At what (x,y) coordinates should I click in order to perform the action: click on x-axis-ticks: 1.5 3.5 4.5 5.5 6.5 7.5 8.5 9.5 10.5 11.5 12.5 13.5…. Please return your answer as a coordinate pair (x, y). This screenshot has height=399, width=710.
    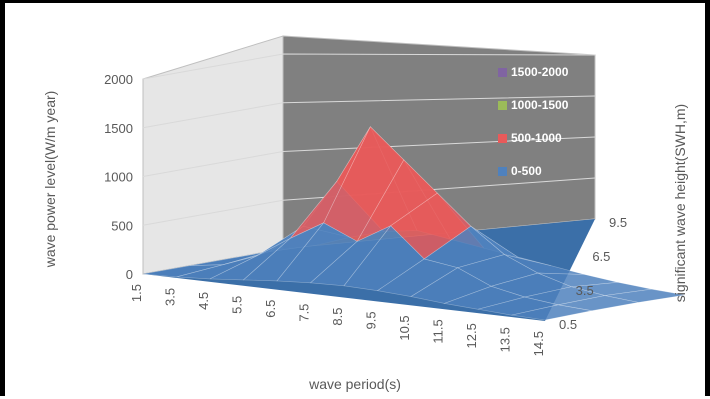
    Looking at the image, I should click on (337, 320).